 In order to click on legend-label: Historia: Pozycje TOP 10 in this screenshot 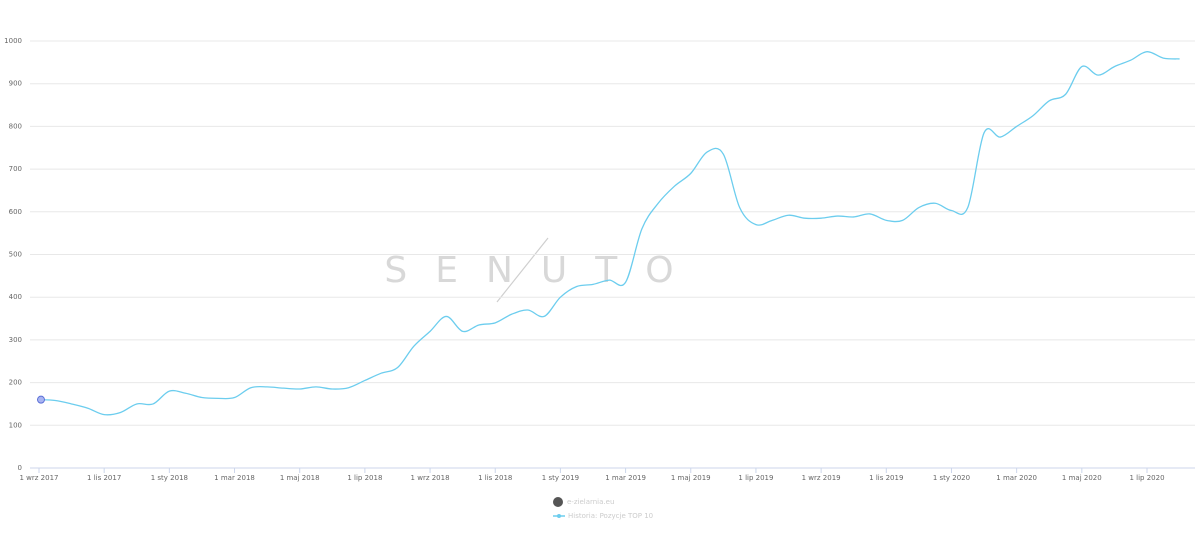, I will do `click(610, 516)`.